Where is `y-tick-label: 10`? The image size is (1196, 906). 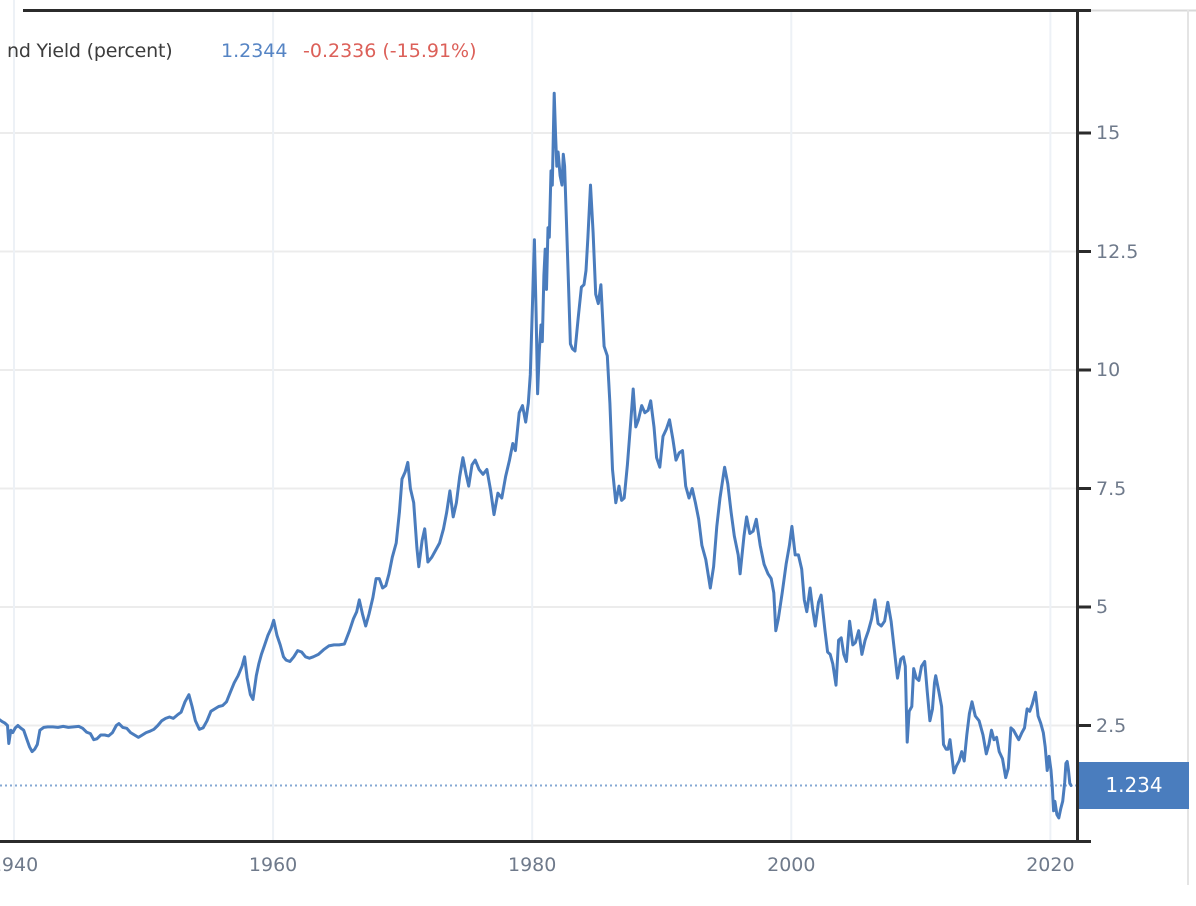
y-tick-label: 10 is located at coordinates (1108, 370).